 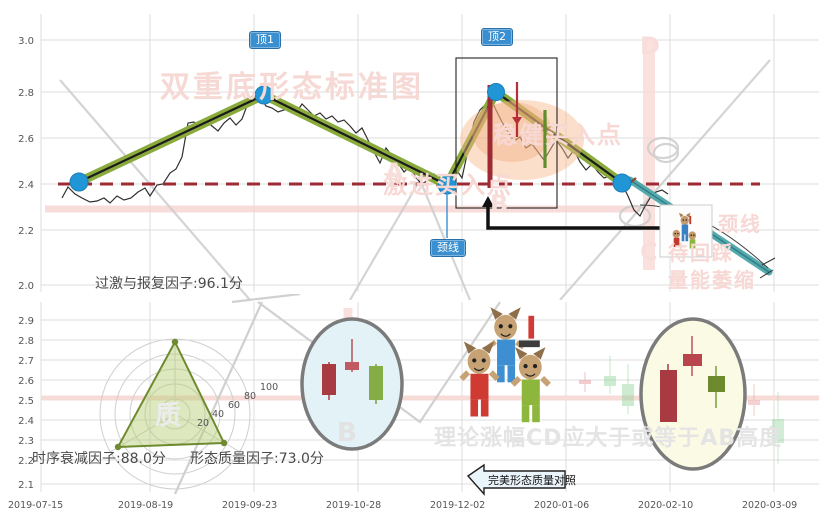 I want to click on xtick-7: 2020-03-09, so click(x=770, y=505).